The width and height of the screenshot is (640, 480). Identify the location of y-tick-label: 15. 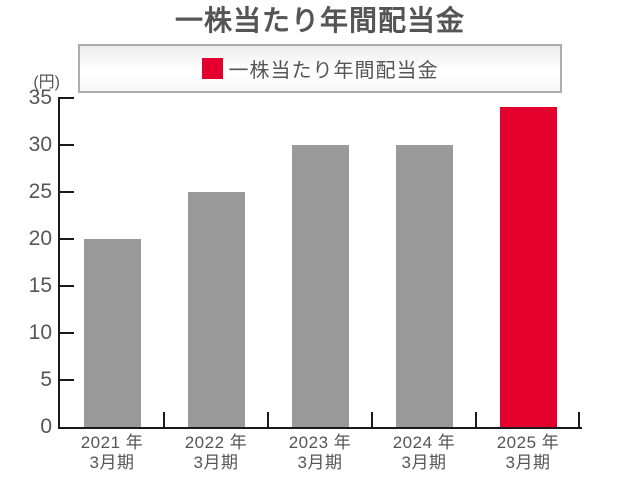
(40, 285).